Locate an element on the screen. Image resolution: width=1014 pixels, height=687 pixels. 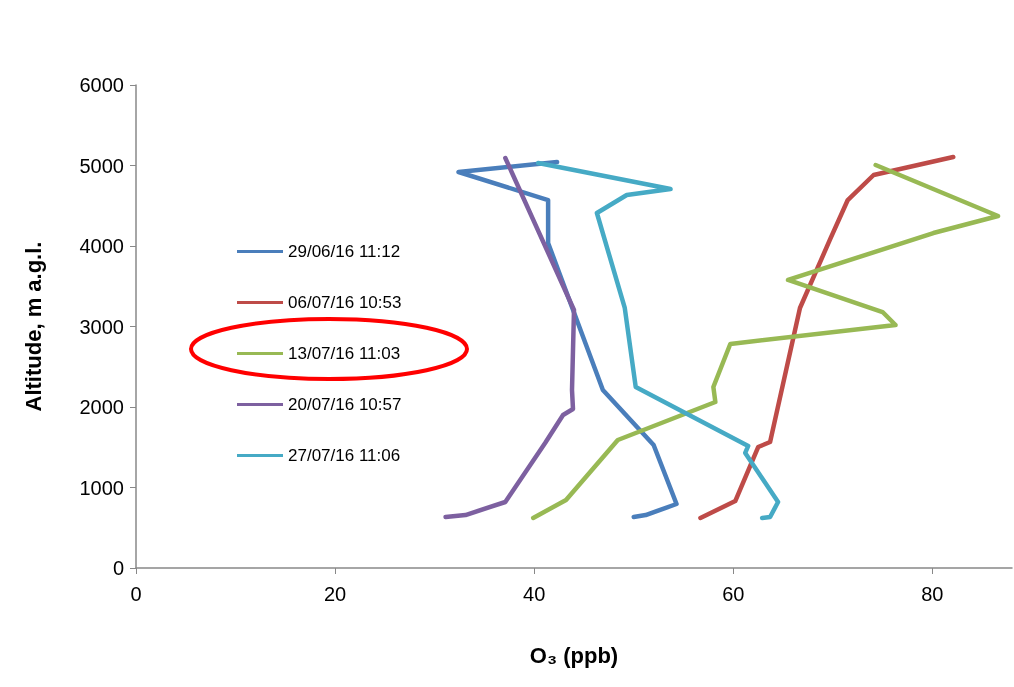
legend-label: 06/07/16 10:53 is located at coordinates (345, 302).